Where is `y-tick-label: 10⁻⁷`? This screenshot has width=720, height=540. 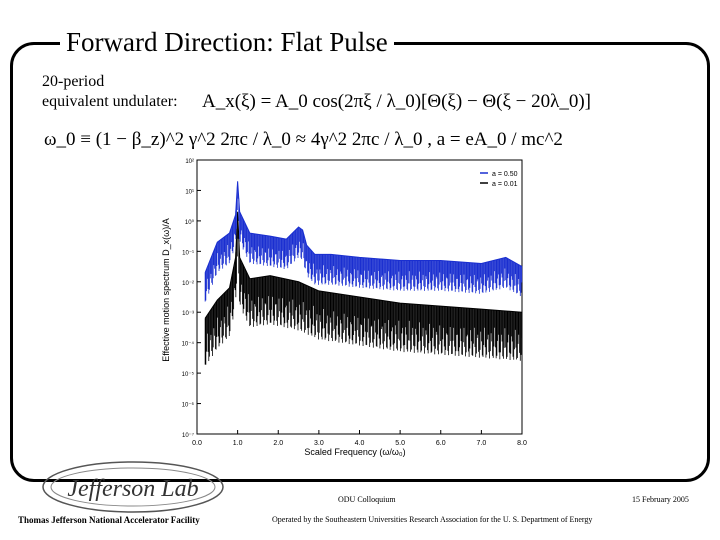 y-tick-label: 10⁻⁷ is located at coordinates (188, 435).